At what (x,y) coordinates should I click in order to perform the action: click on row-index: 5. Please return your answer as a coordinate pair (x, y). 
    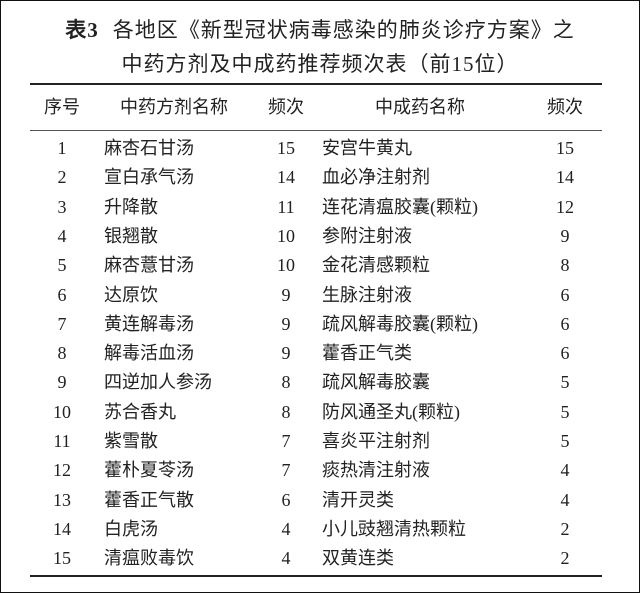
    Looking at the image, I should click on (62, 265).